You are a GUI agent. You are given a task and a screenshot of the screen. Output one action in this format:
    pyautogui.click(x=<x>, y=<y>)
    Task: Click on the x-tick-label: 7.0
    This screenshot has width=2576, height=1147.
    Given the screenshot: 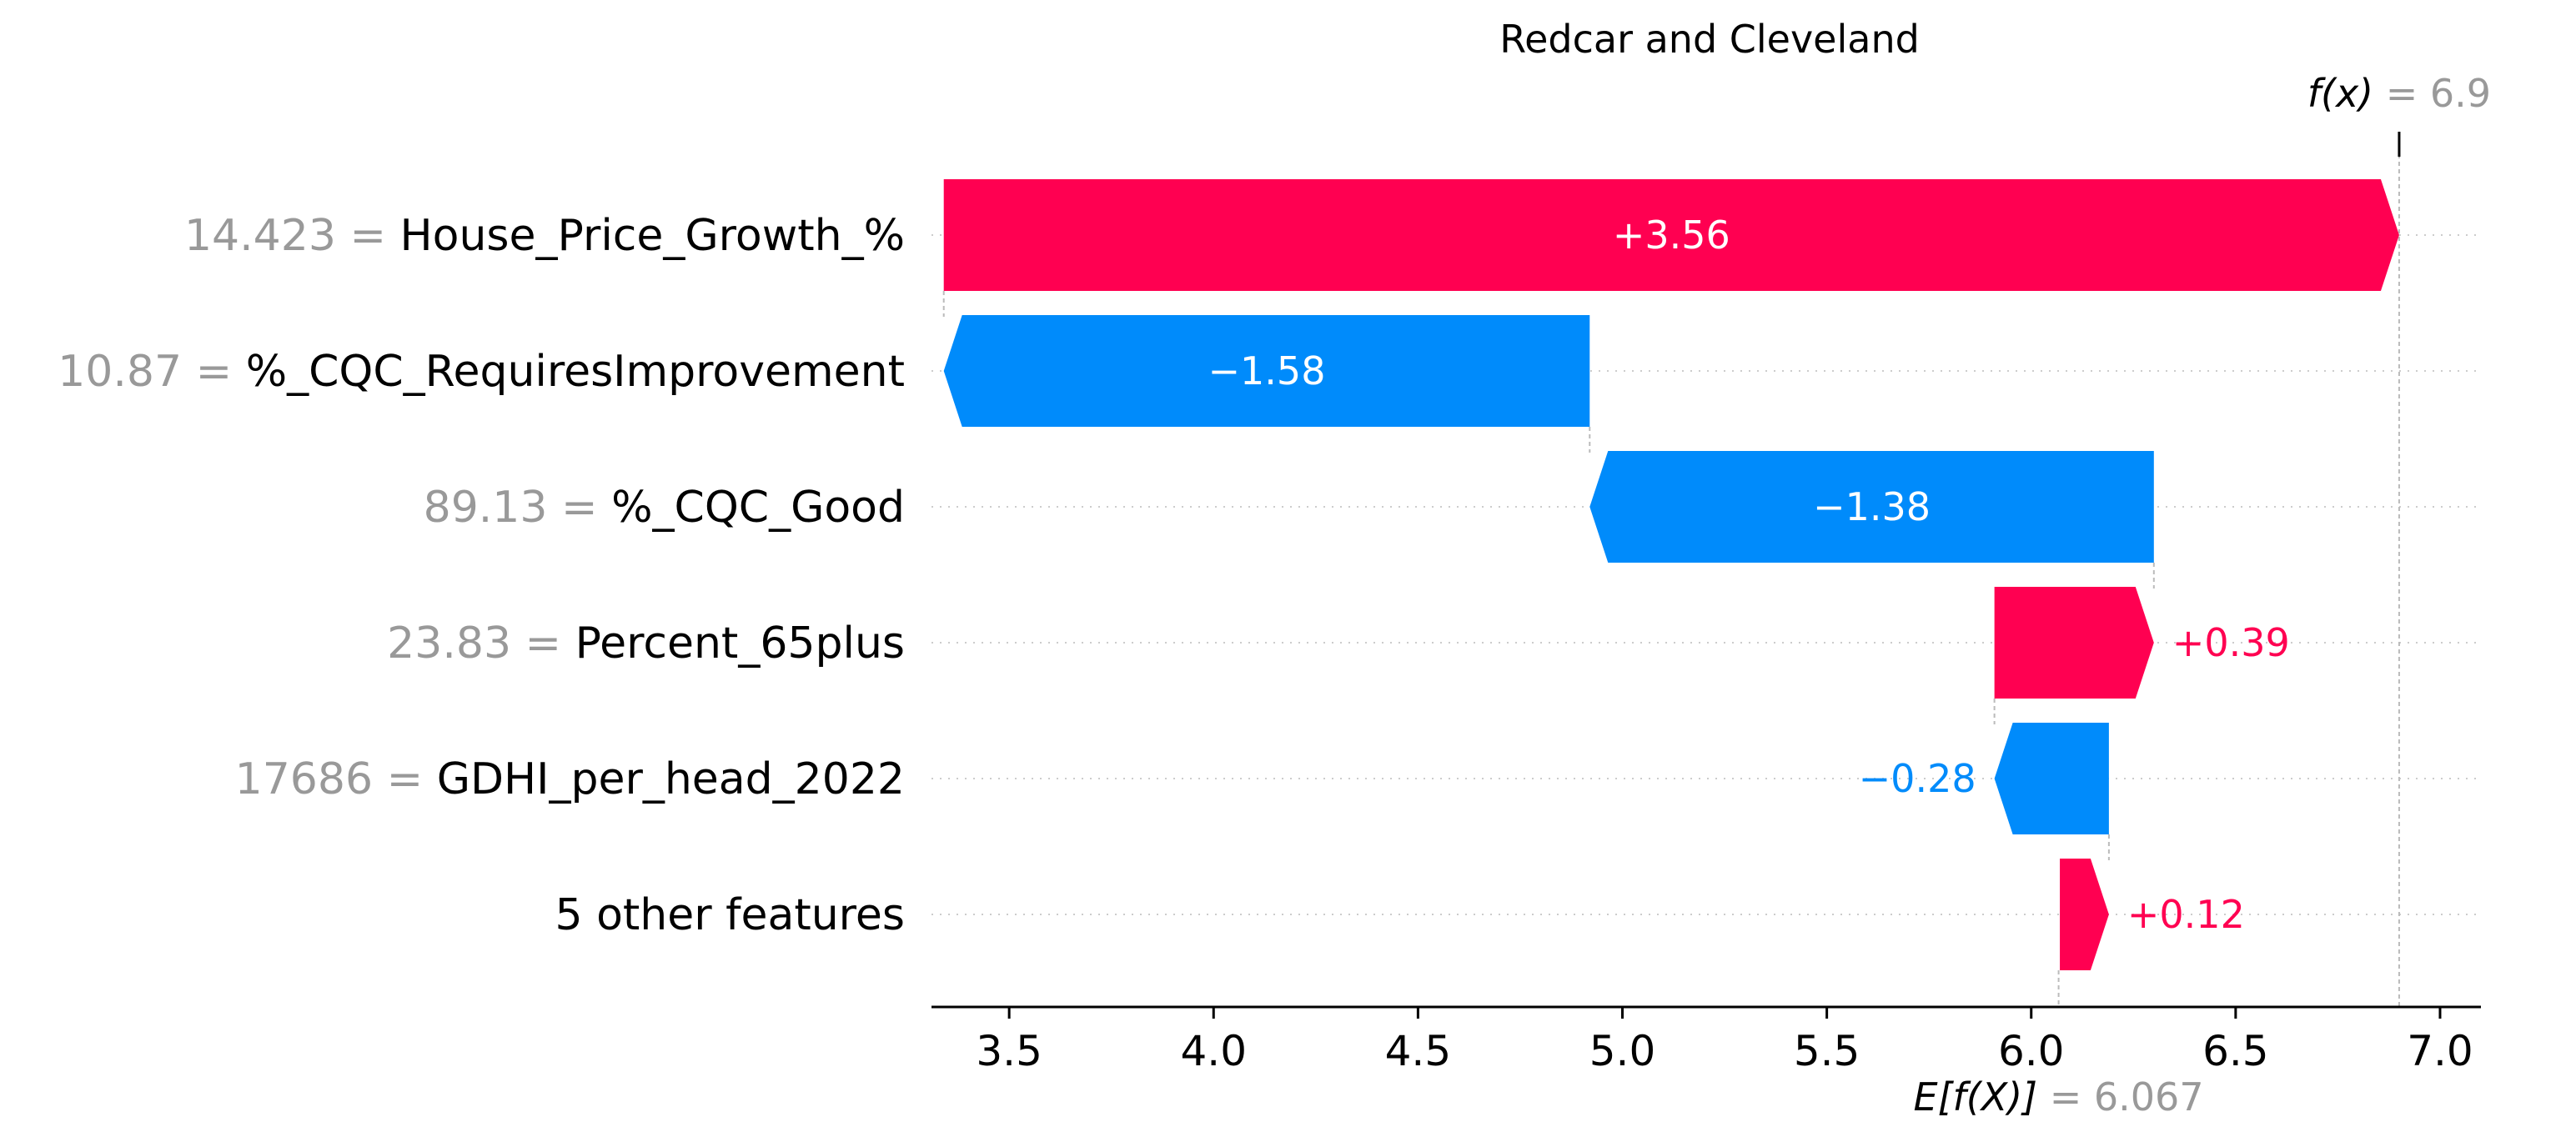 What is the action you would take?
    pyautogui.click(x=2440, y=1051)
    